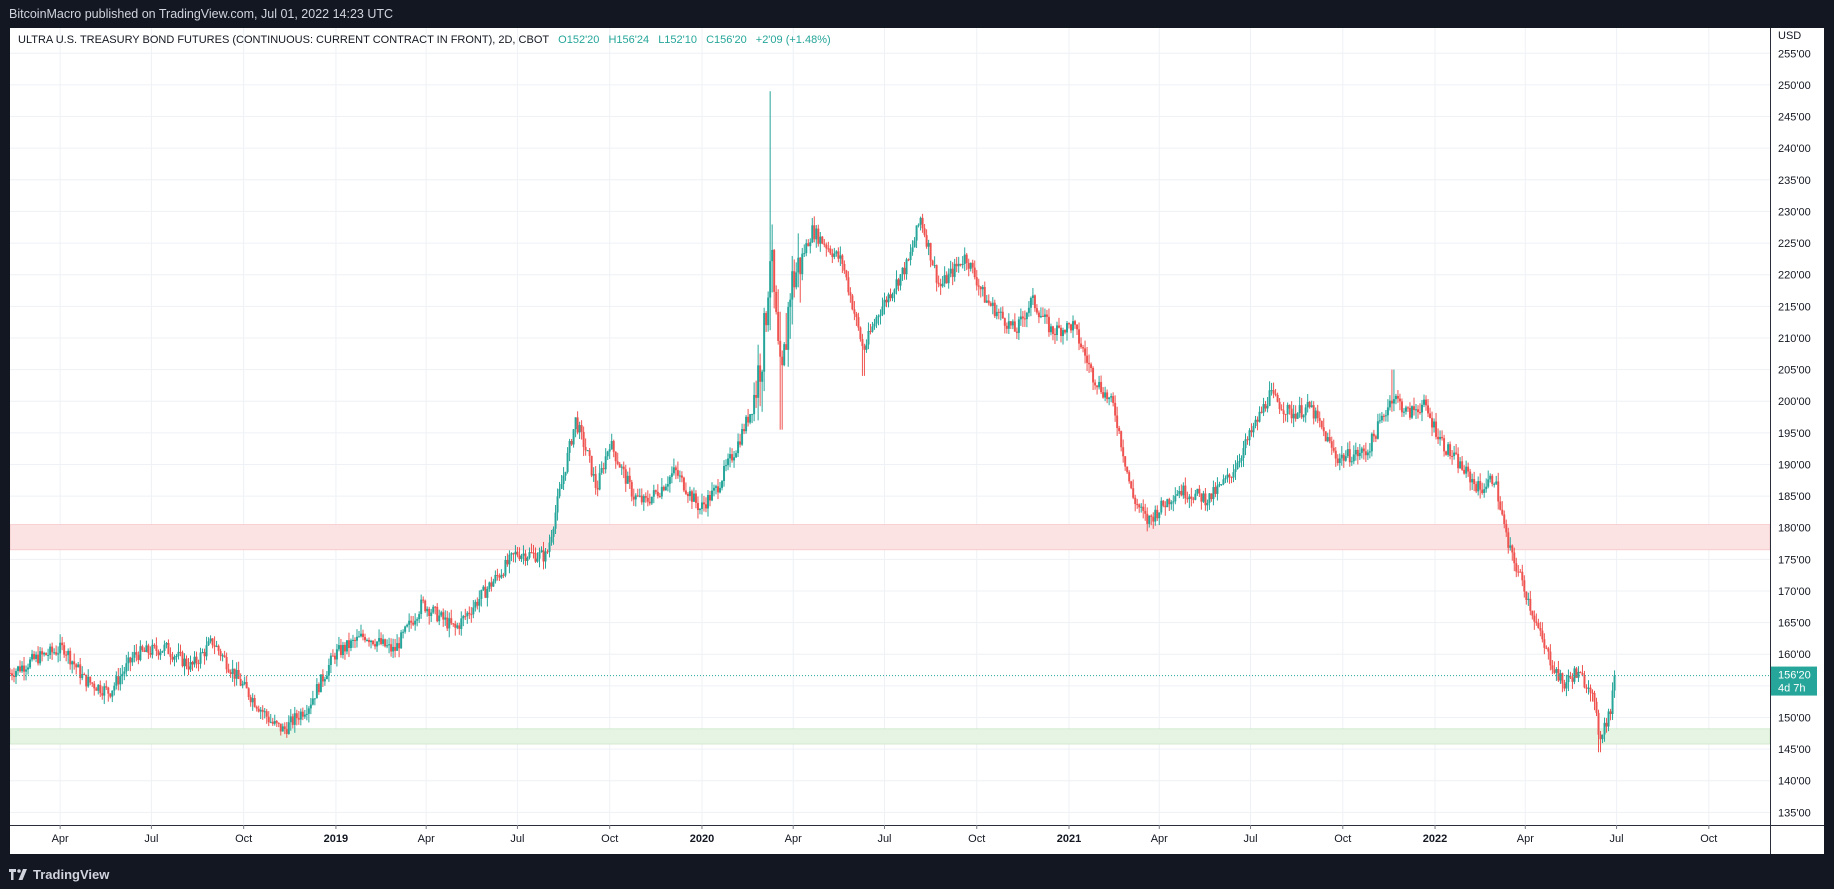 This screenshot has height=889, width=1834. I want to click on price-tick-label: 180'00, so click(1794, 529).